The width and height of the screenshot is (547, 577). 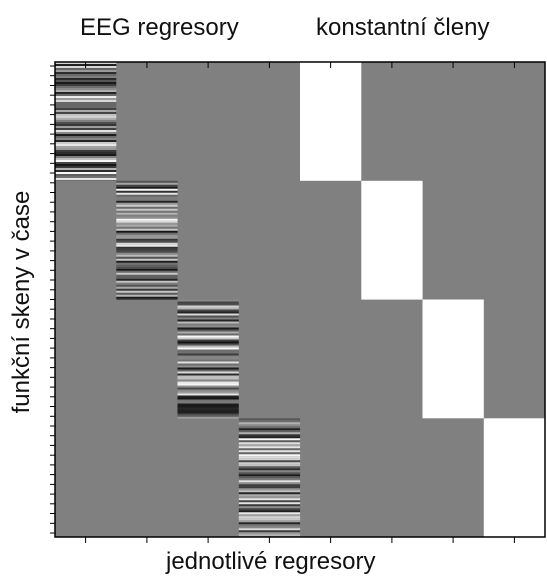 I want to click on x-axis-title: jednotlivé regresory, so click(x=271, y=561).